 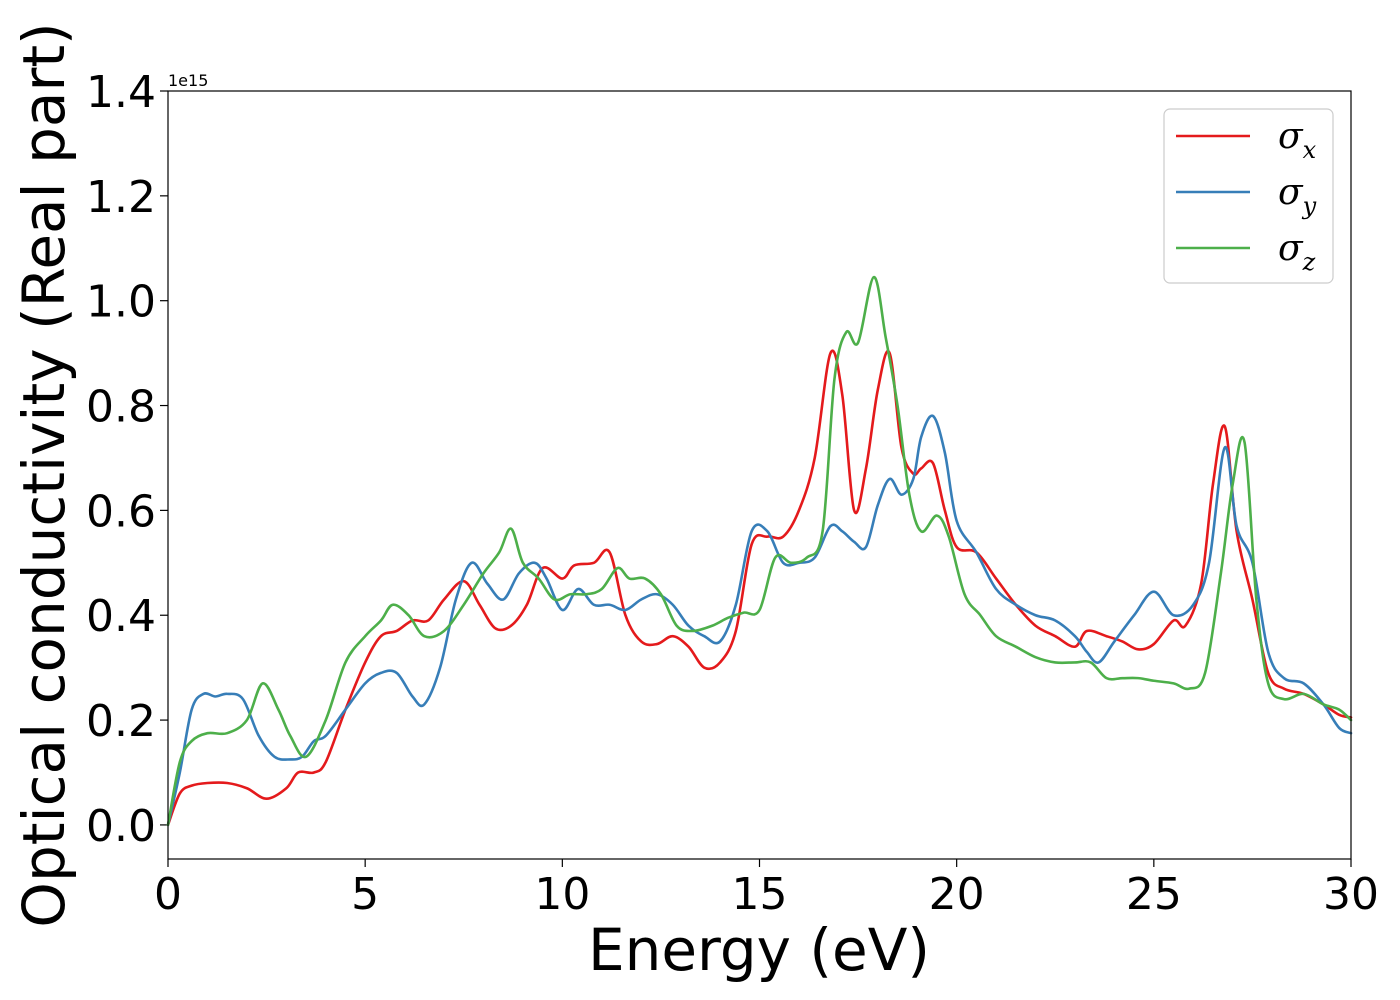 What do you see at coordinates (121, 616) in the screenshot?
I see `y-tick-label: 0.4` at bounding box center [121, 616].